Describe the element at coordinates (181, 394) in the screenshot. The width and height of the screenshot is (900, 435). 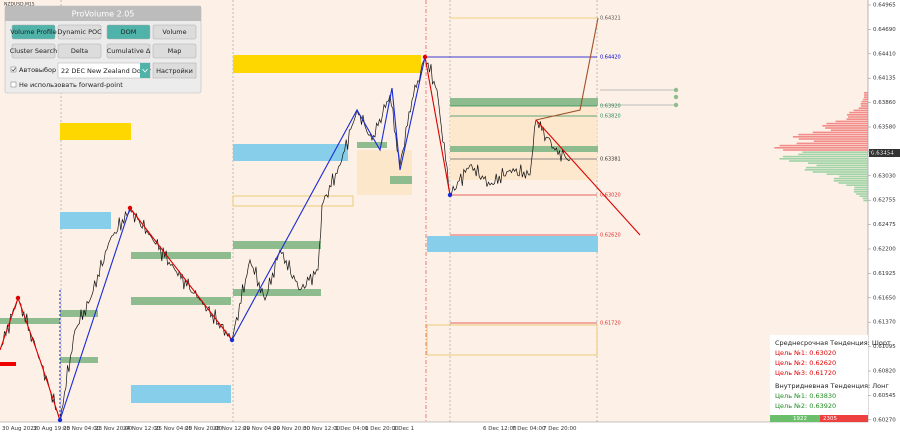
I see `demand-zone` at that location.